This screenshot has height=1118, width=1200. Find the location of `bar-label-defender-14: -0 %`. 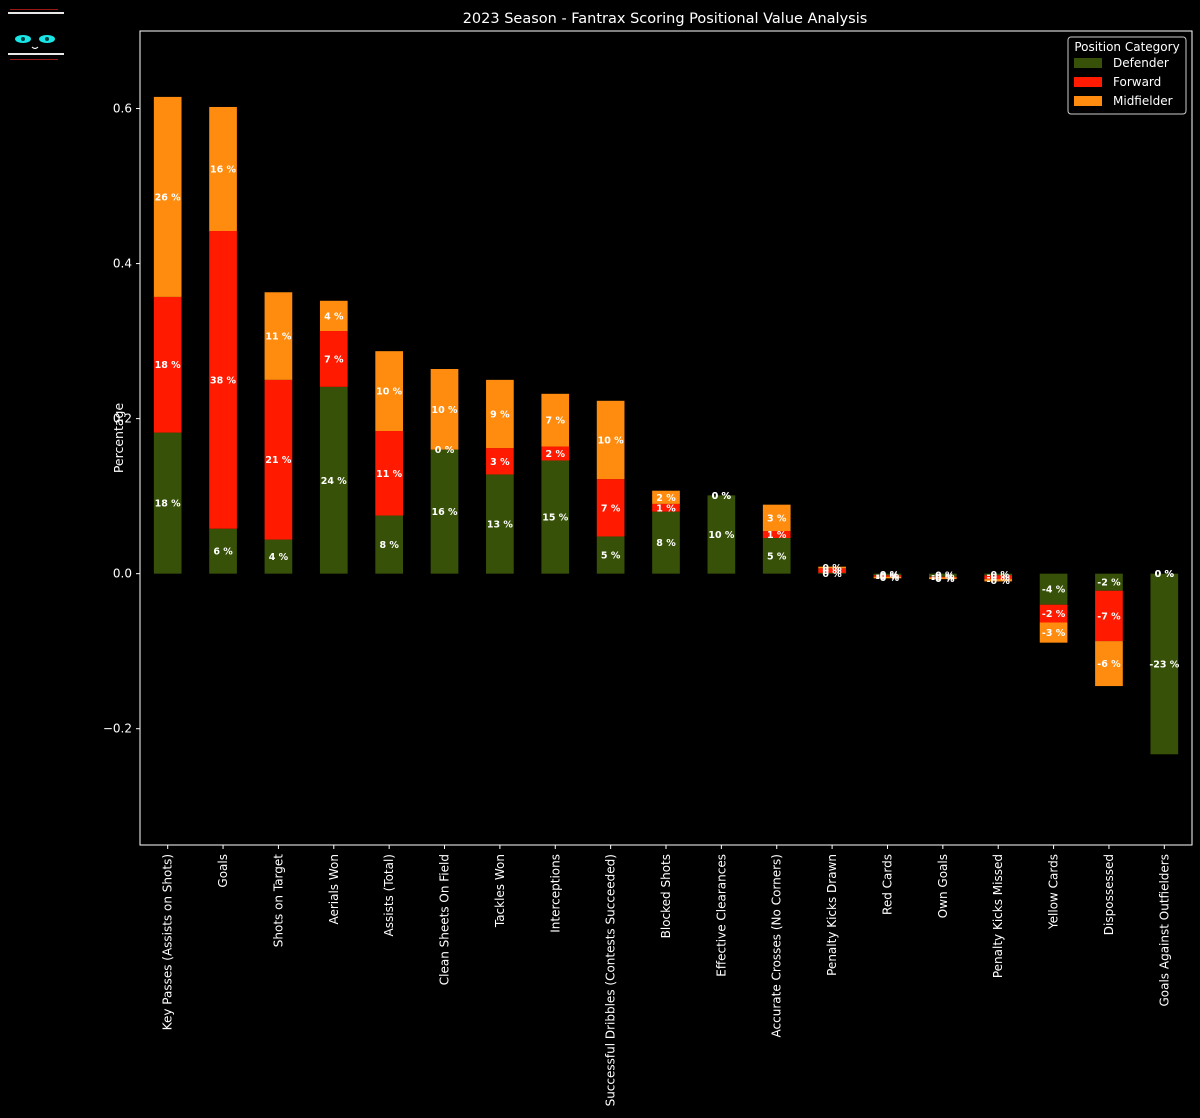

bar-label-defender-14: -0 % is located at coordinates (943, 576).